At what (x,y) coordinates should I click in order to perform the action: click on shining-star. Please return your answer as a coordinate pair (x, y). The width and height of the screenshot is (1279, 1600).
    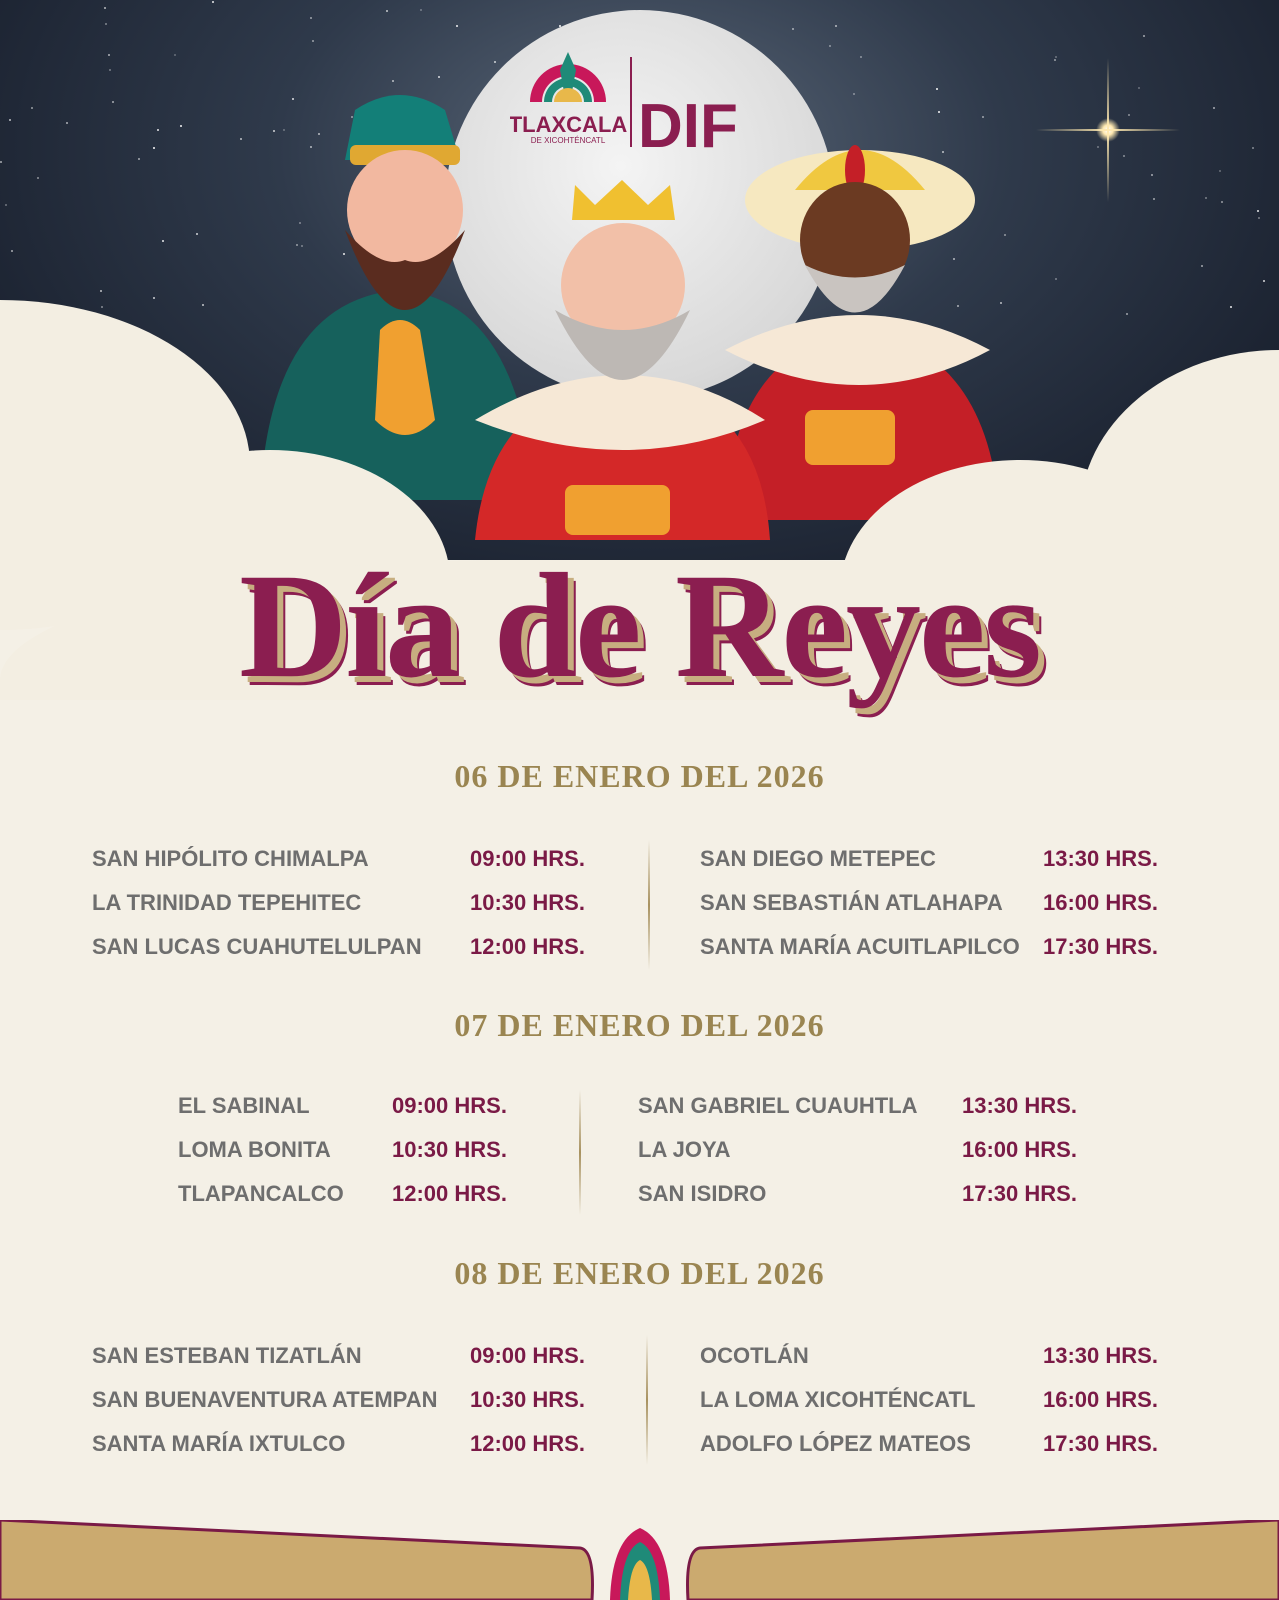
    Looking at the image, I should click on (1108, 130).